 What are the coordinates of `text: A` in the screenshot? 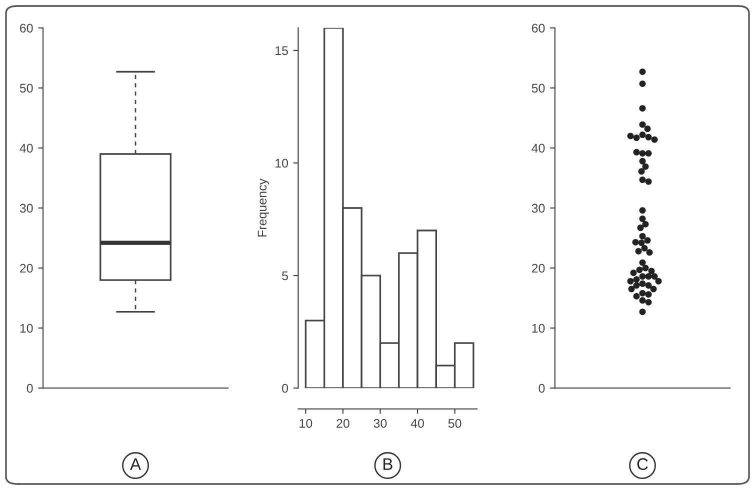 It's located at (136, 464).